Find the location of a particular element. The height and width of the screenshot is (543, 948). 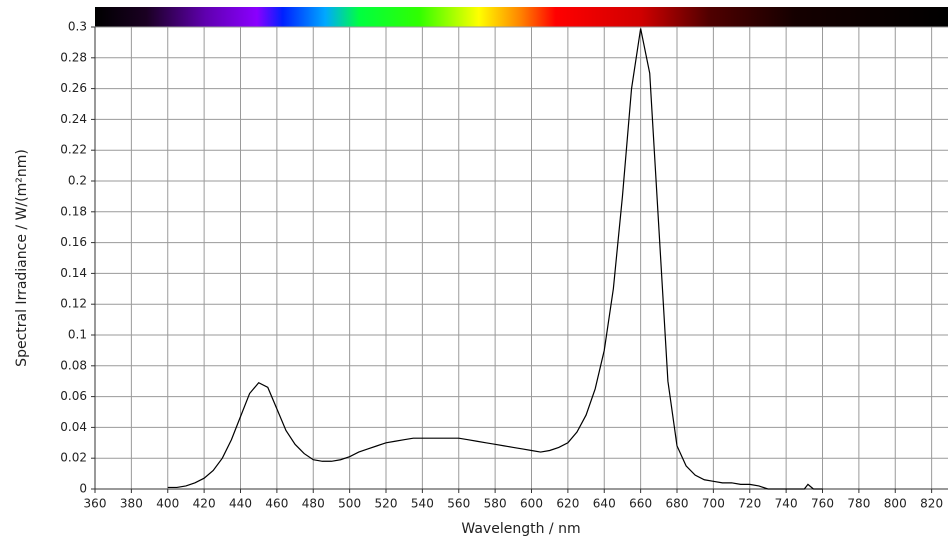

x-tick-label: 400 is located at coordinates (167, 504).